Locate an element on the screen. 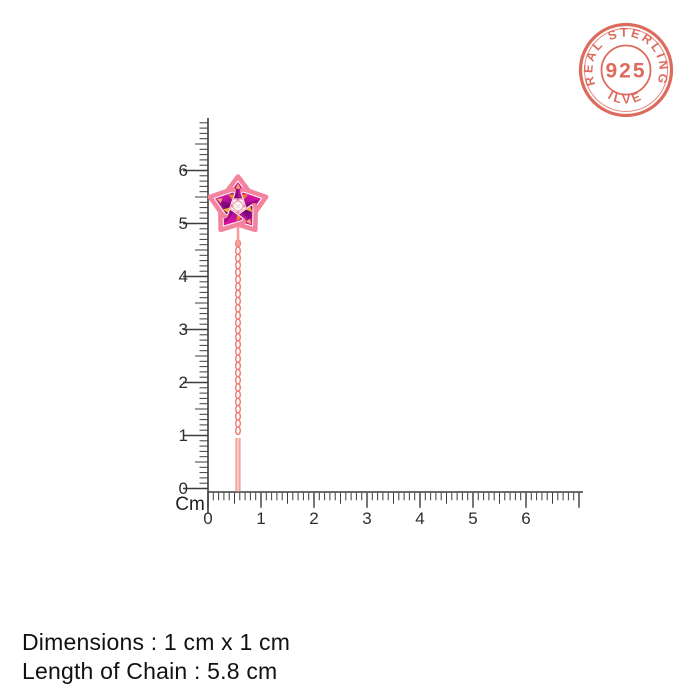  h-ruler-label-2: 2 is located at coordinates (313, 518).